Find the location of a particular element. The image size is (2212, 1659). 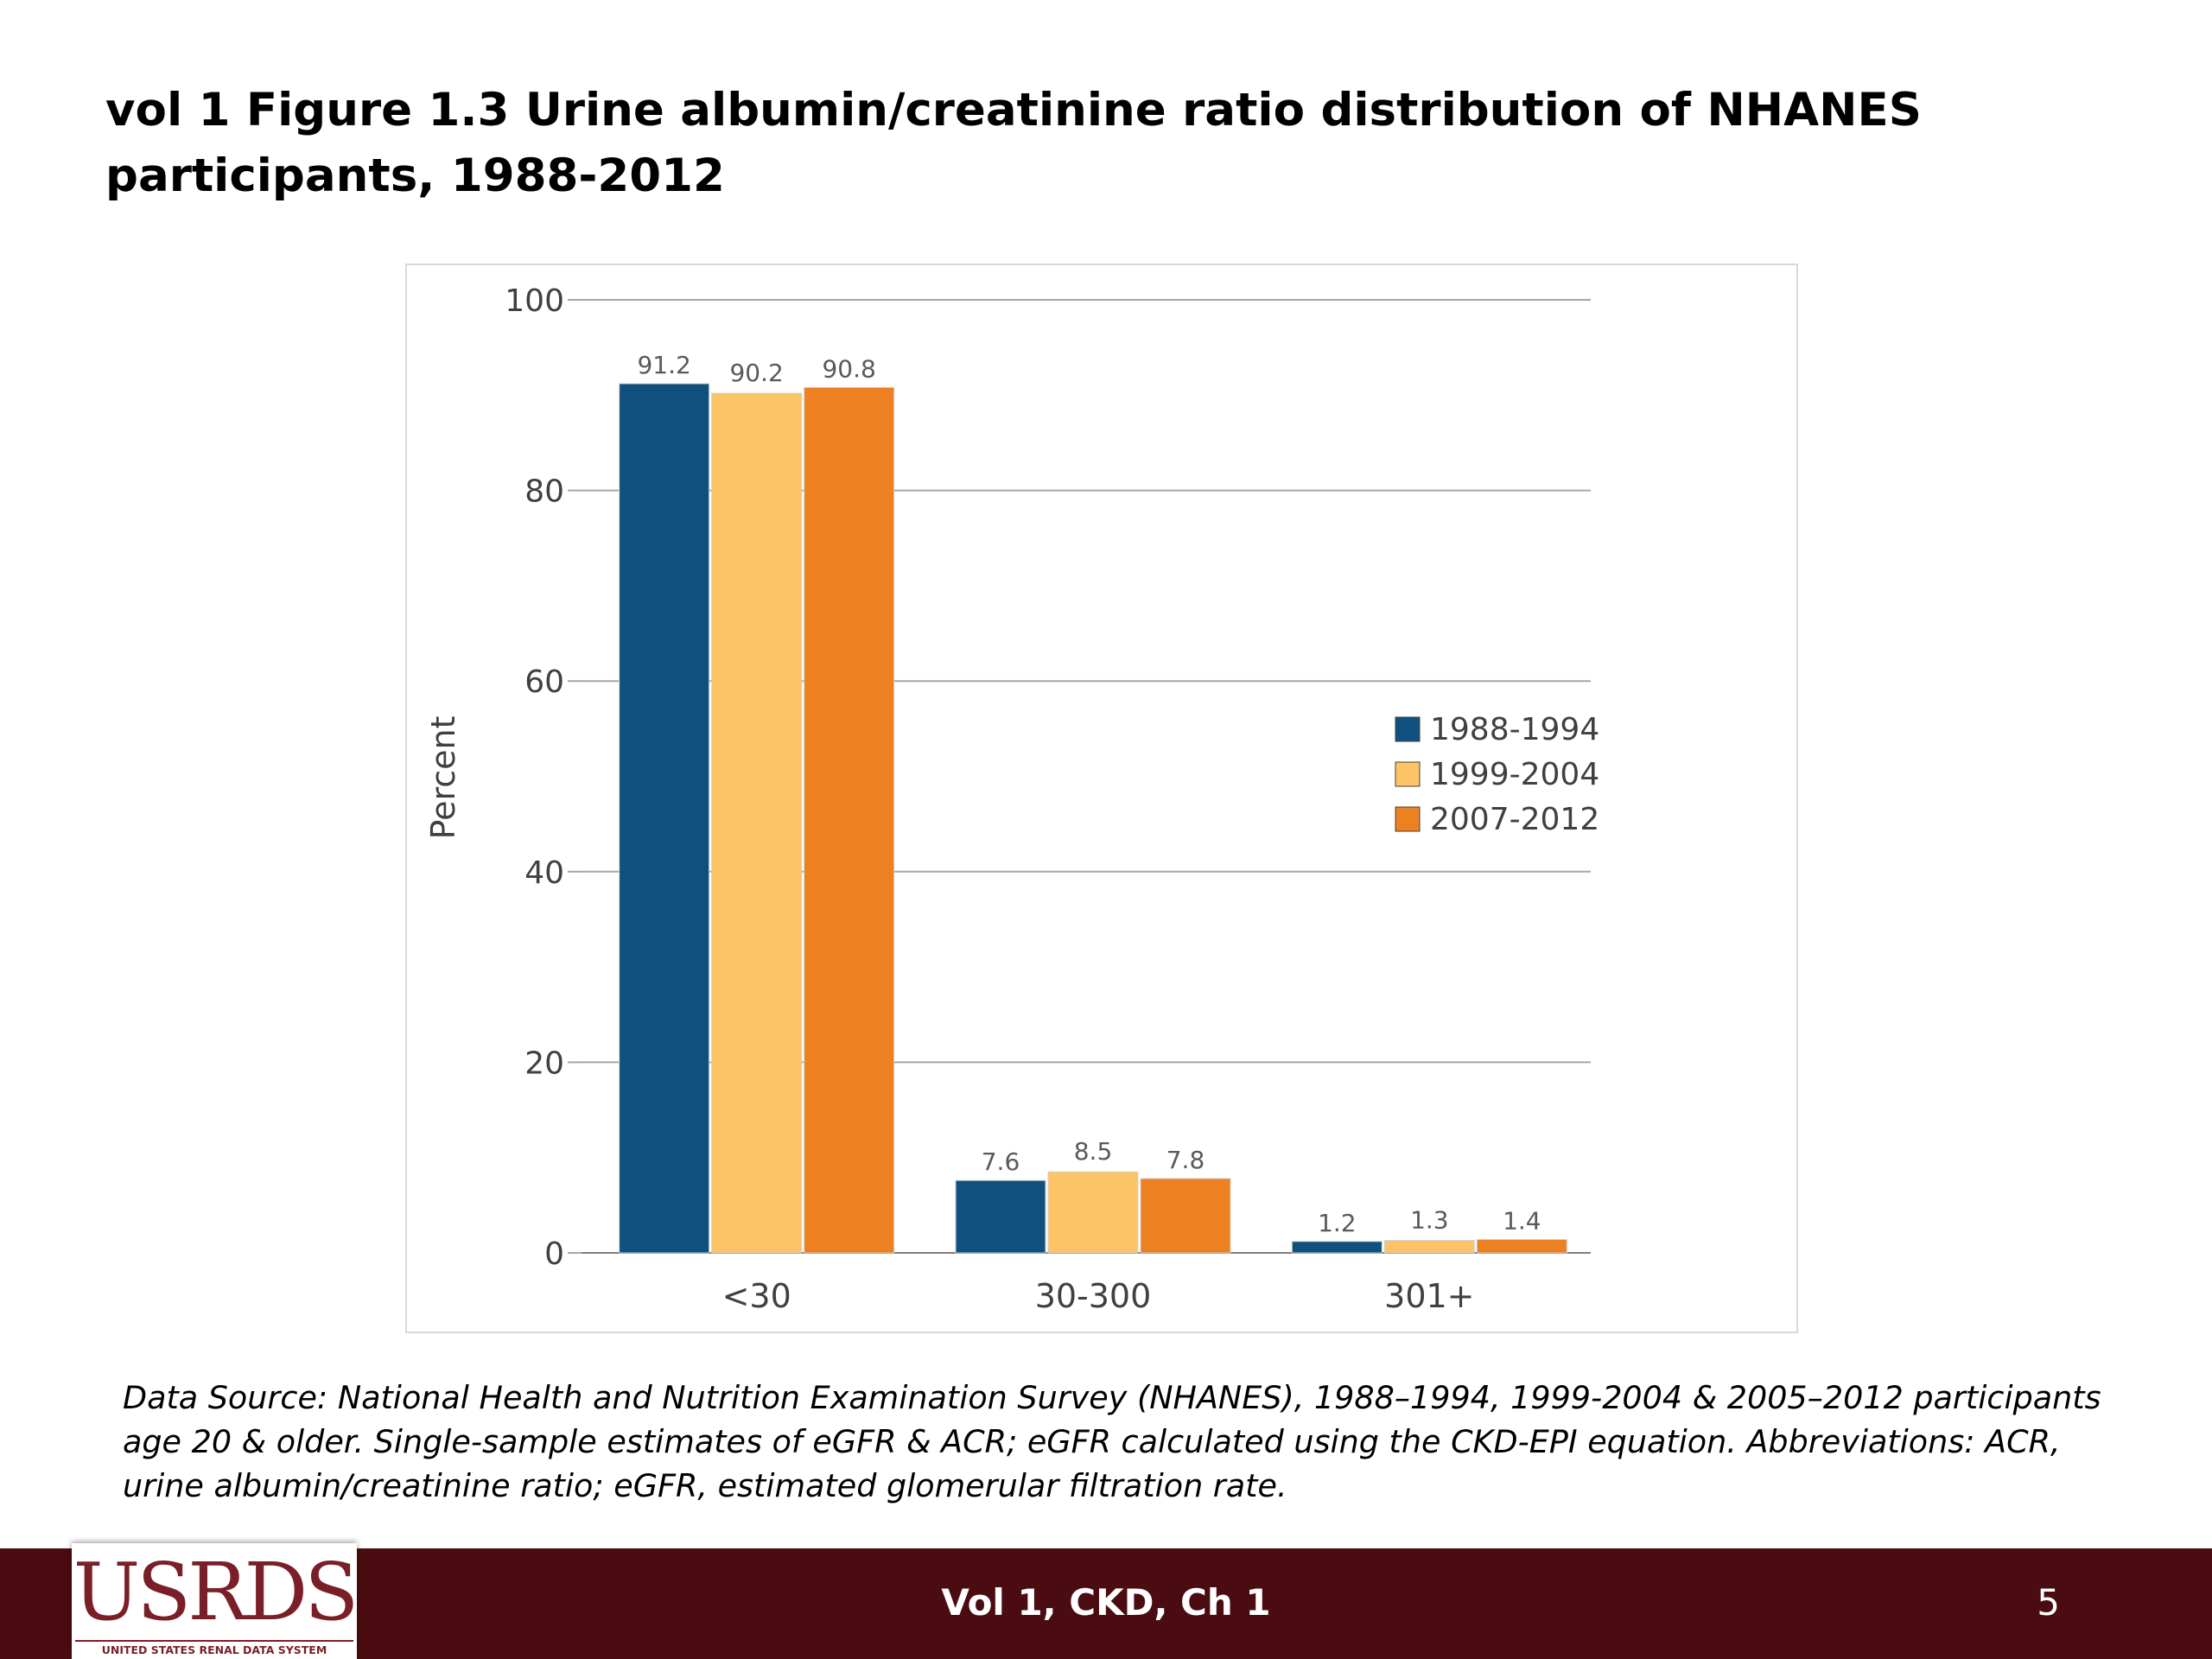

x-tick-label: 301+ is located at coordinates (1429, 1296).